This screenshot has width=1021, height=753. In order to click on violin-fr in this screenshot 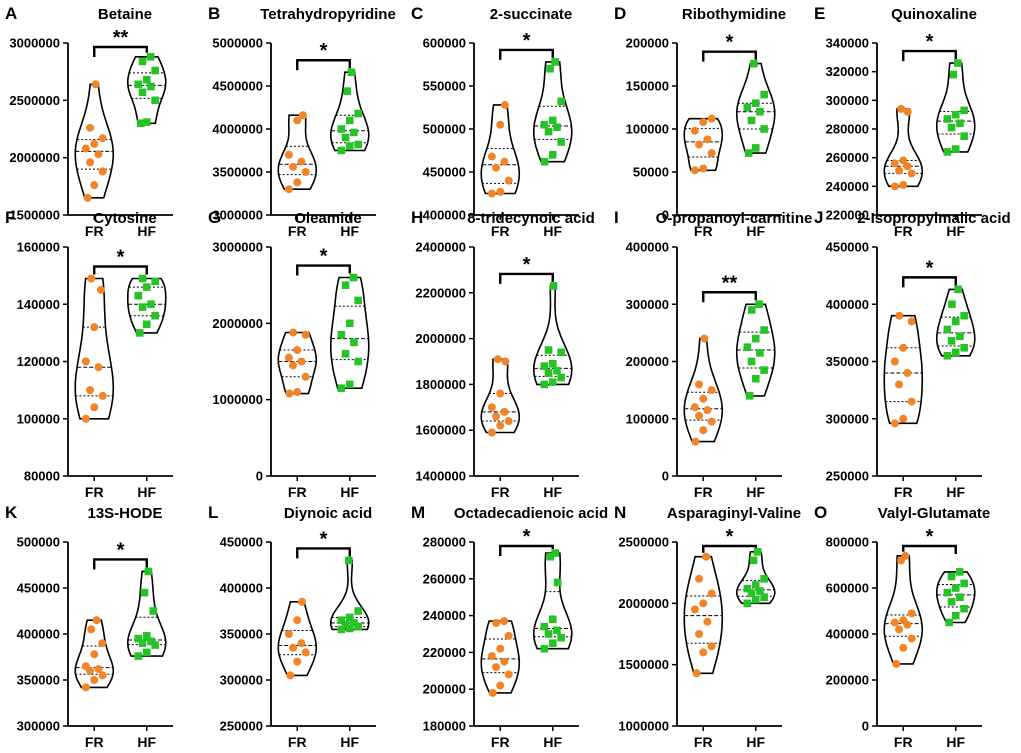, I will do `click(903, 148)`.